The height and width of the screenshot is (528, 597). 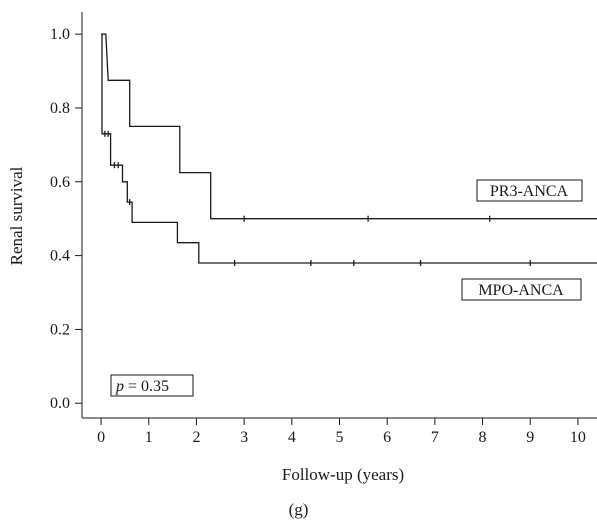 I want to click on x-tick-label: 6, so click(x=387, y=437).